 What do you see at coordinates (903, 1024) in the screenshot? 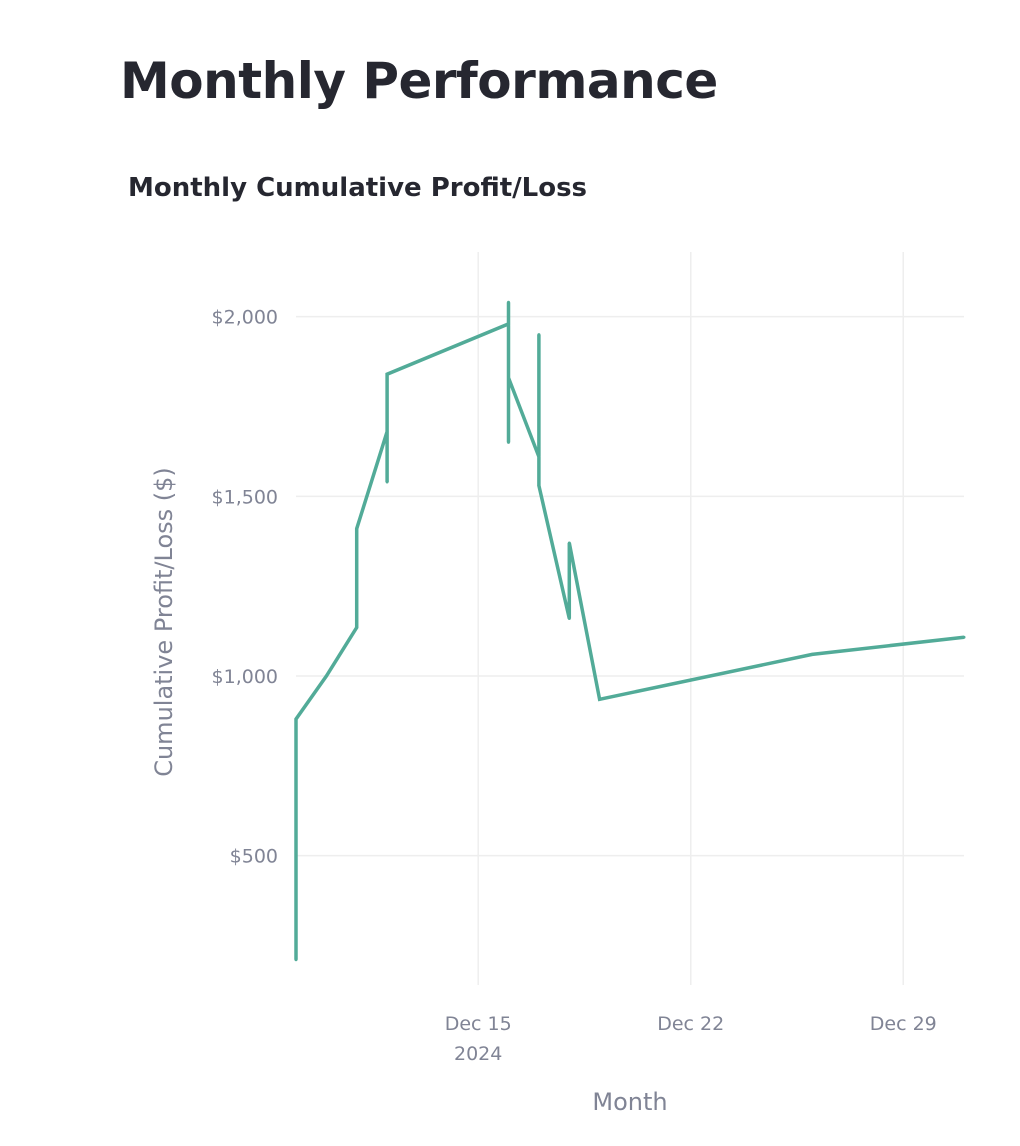
I see `x-tick-label: Dec 29` at bounding box center [903, 1024].